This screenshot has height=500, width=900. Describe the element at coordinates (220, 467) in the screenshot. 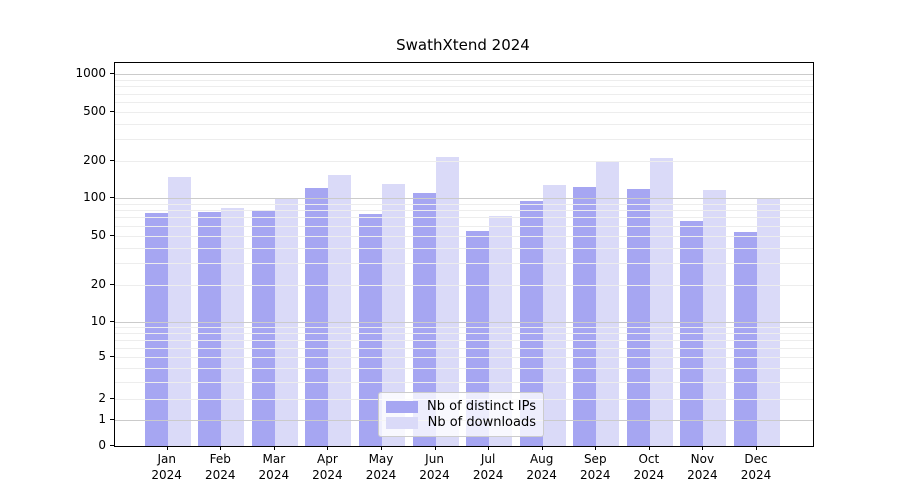

I see `x-tick-label: Feb 2024` at that location.